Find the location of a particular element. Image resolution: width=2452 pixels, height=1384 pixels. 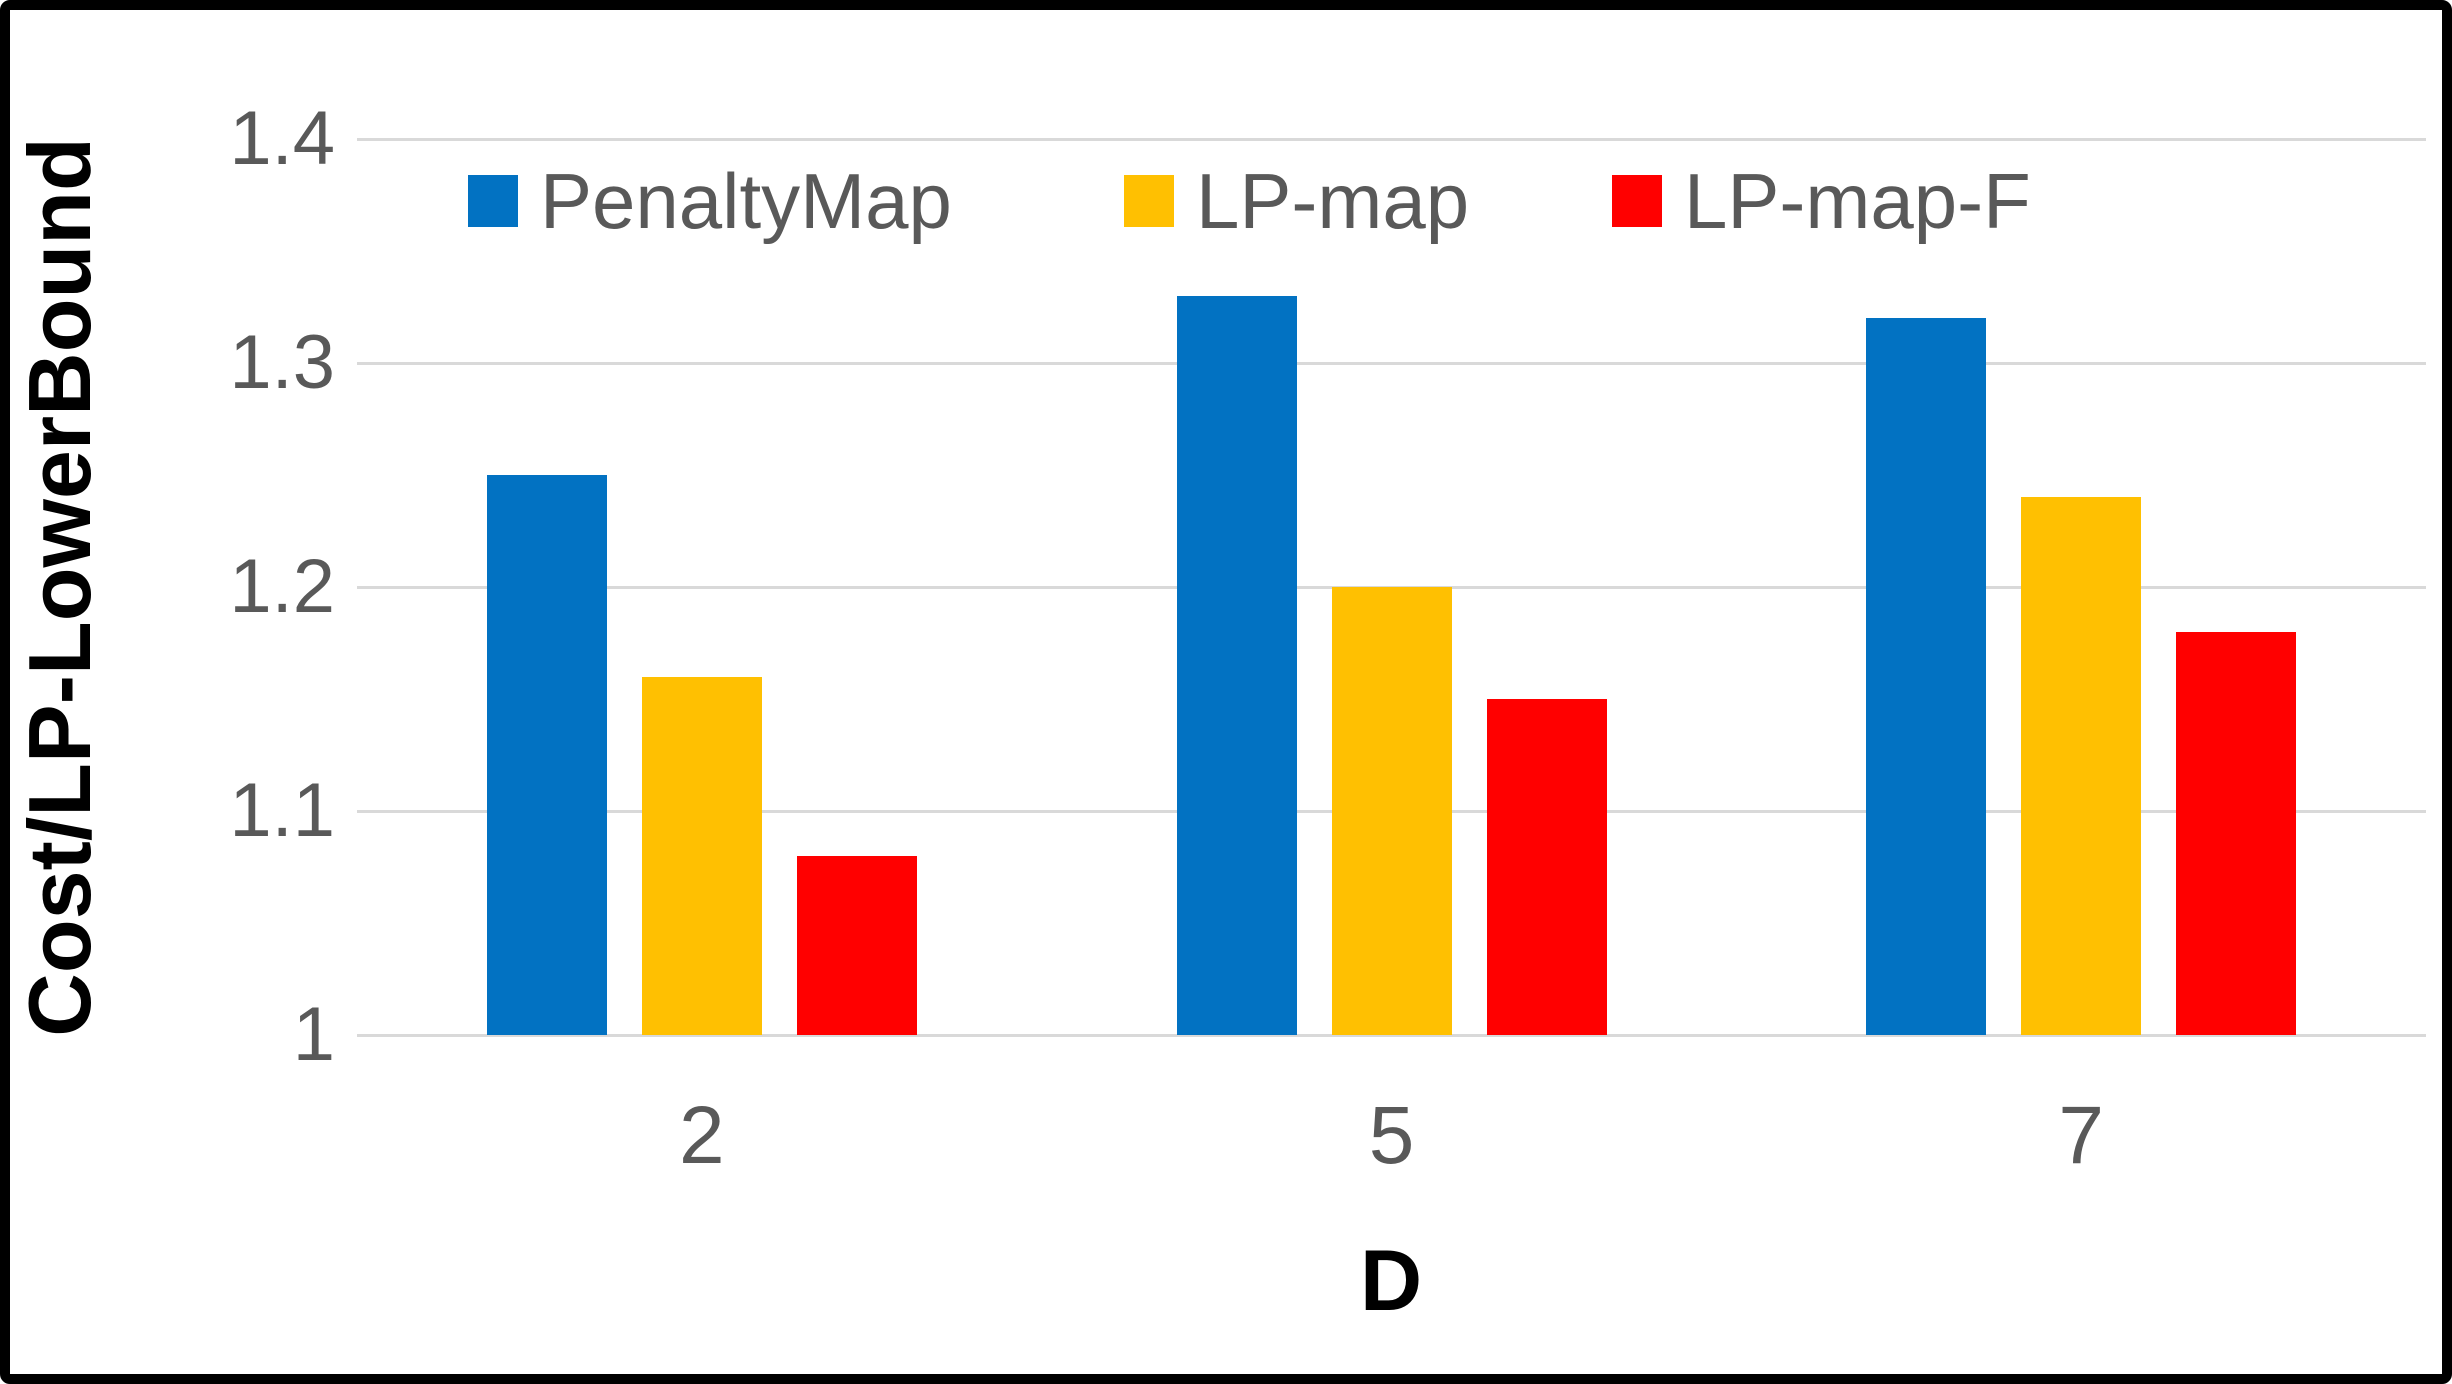

legend: PenaltyMap LP-map LP-map-F is located at coordinates (1226, 201).